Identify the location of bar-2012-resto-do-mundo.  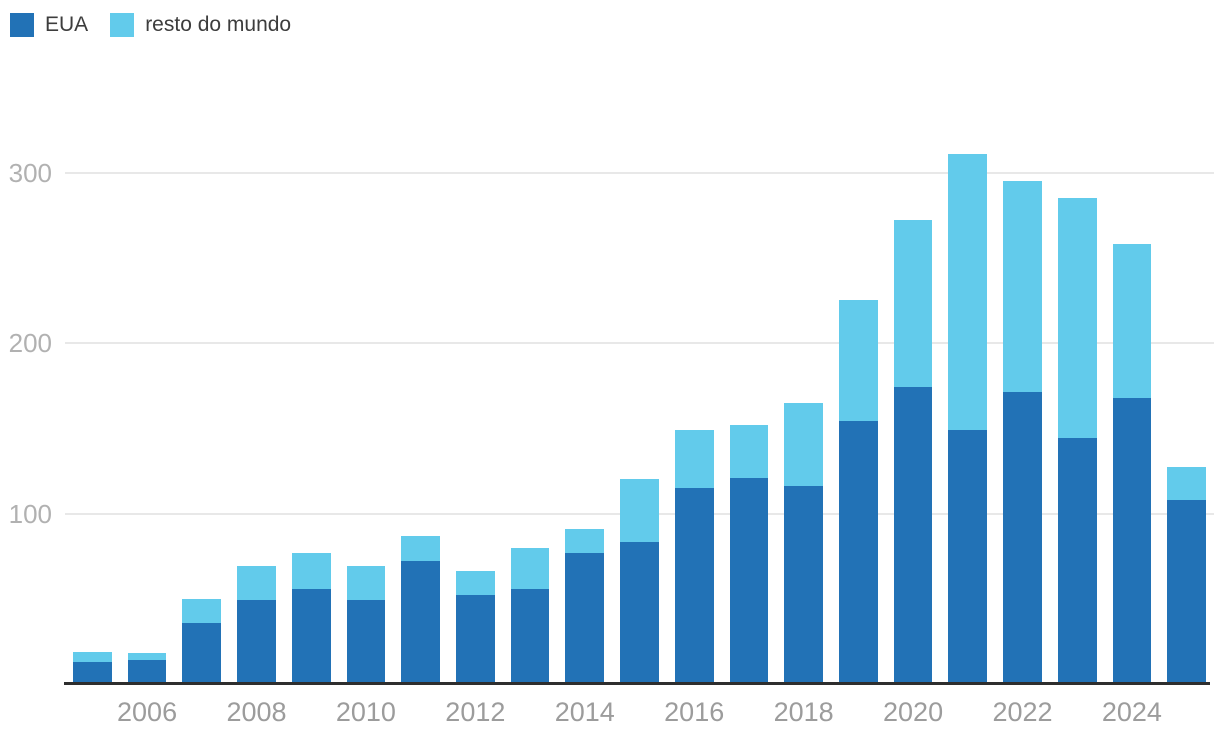
(475, 583).